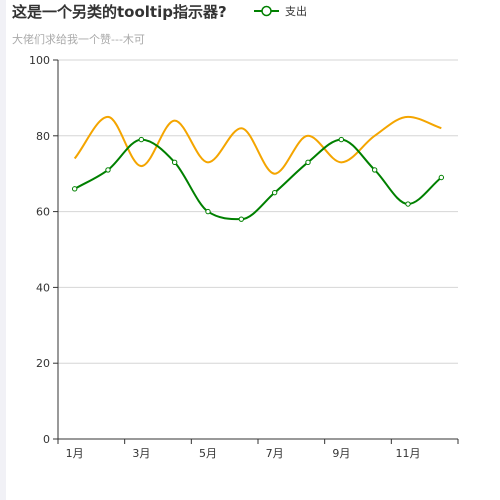  I want to click on x-tick-label: 3月, so click(141, 453).